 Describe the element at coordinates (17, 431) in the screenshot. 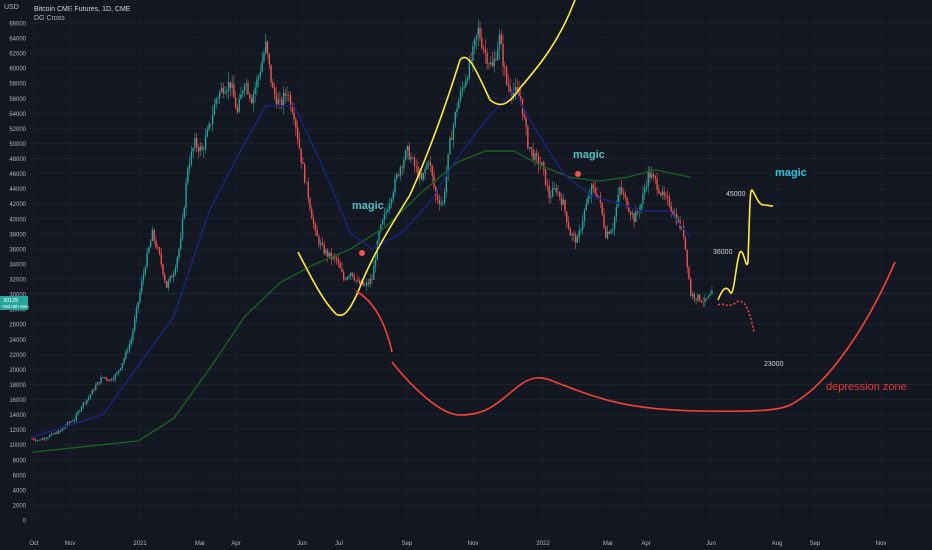

I see `y-tick-label: 12000` at that location.